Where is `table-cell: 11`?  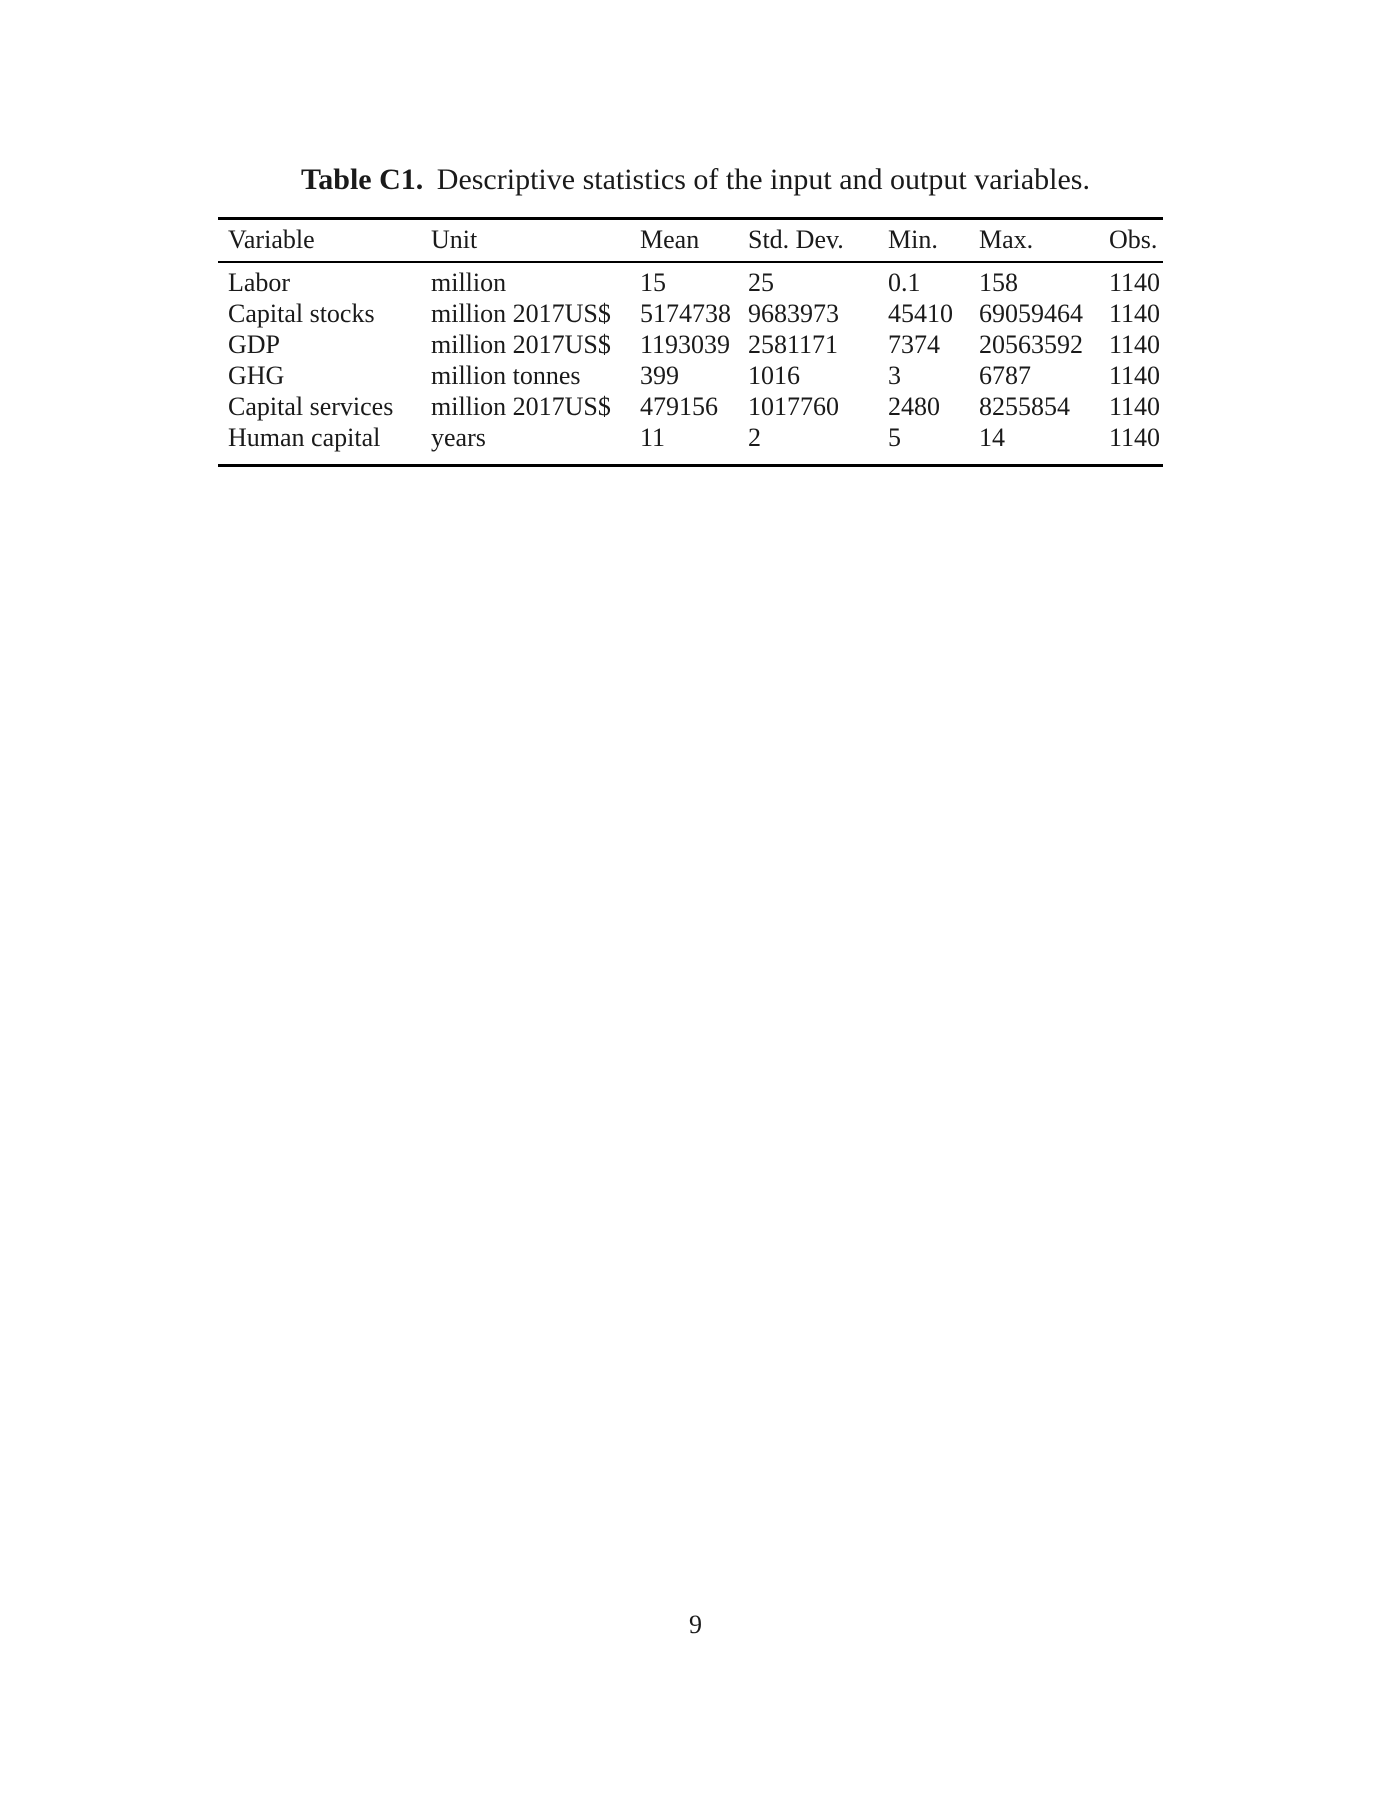
table-cell: 11 is located at coordinates (653, 437).